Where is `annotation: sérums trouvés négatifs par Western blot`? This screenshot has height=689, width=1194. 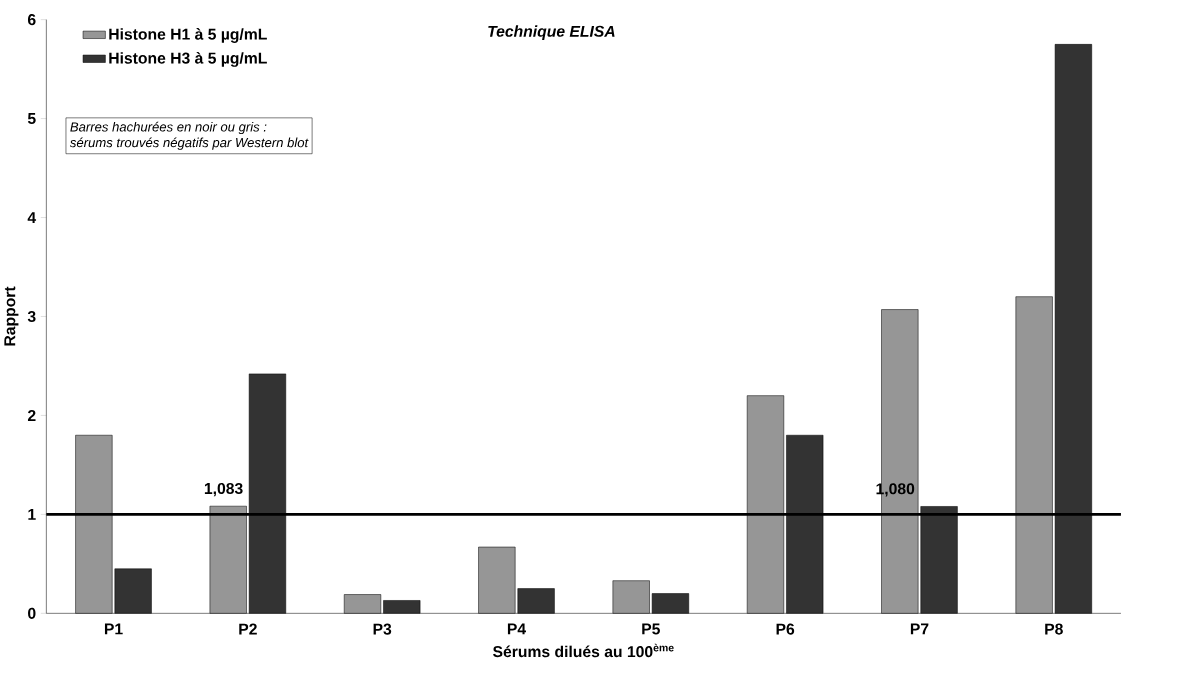
annotation: sérums trouvés négatifs par Western blot is located at coordinates (189, 143).